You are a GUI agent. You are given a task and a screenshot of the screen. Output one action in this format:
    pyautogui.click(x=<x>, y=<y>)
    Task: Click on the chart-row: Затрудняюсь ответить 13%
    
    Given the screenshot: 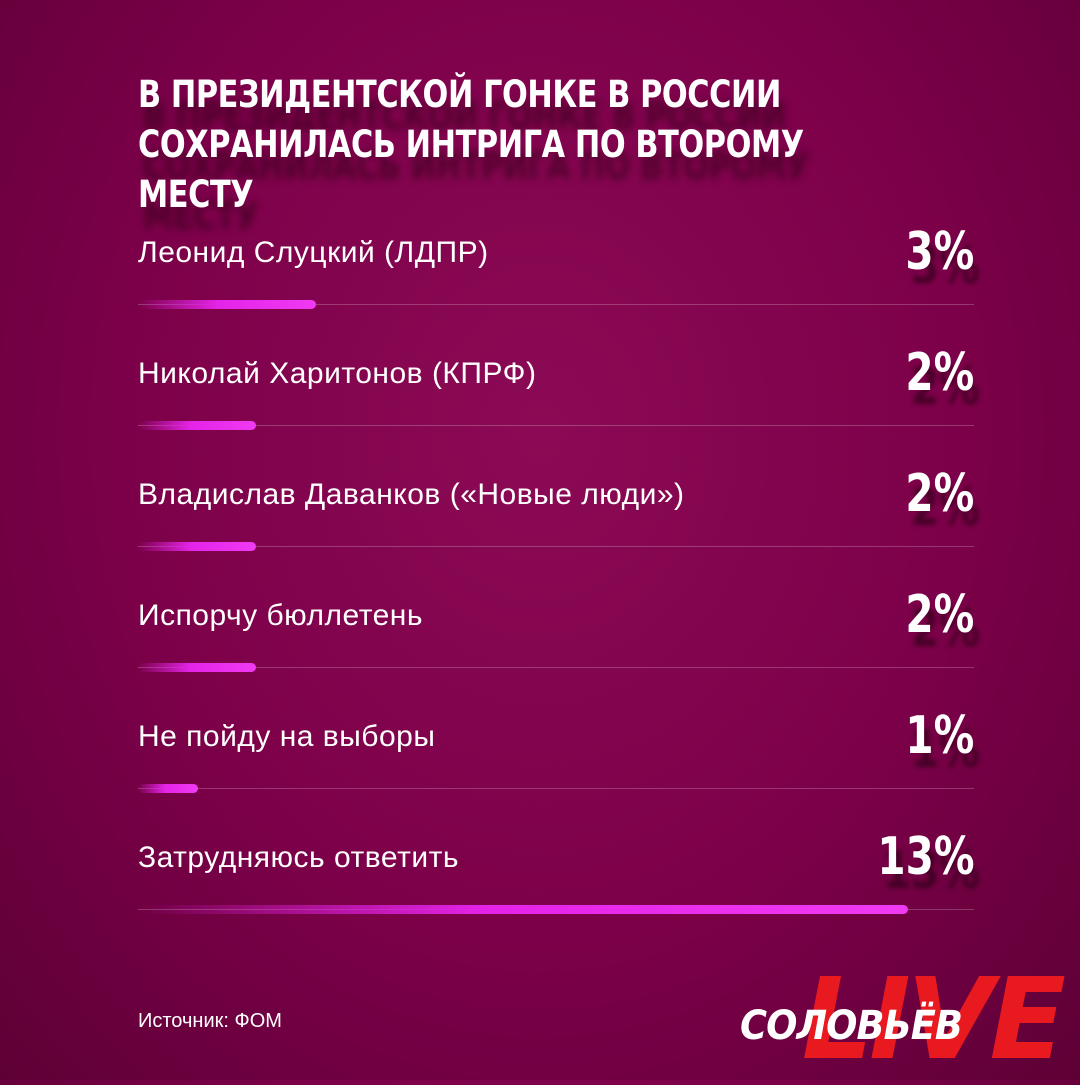 What is the action you would take?
    pyautogui.click(x=556, y=887)
    